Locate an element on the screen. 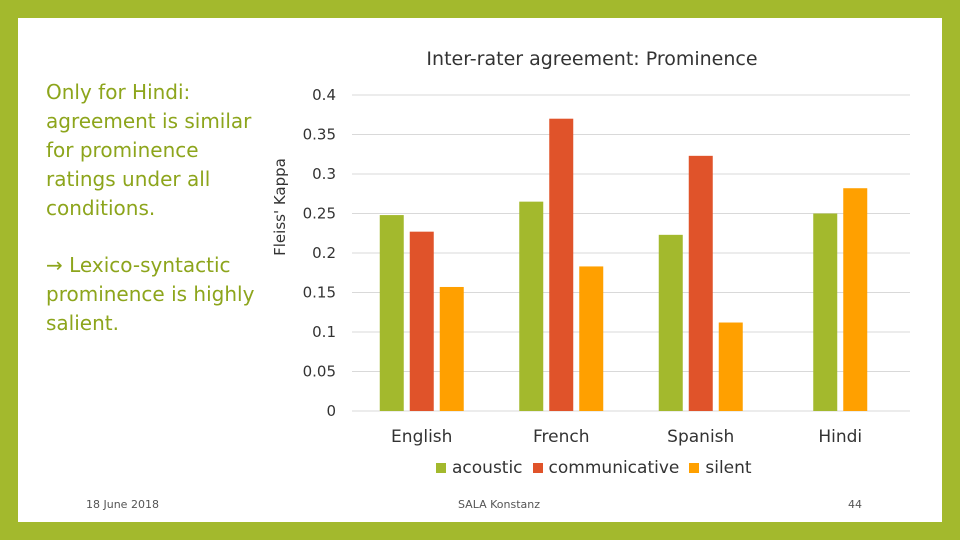 Image resolution: width=960 pixels, height=540 pixels. y-tick-label: 0.4 is located at coordinates (324, 95).